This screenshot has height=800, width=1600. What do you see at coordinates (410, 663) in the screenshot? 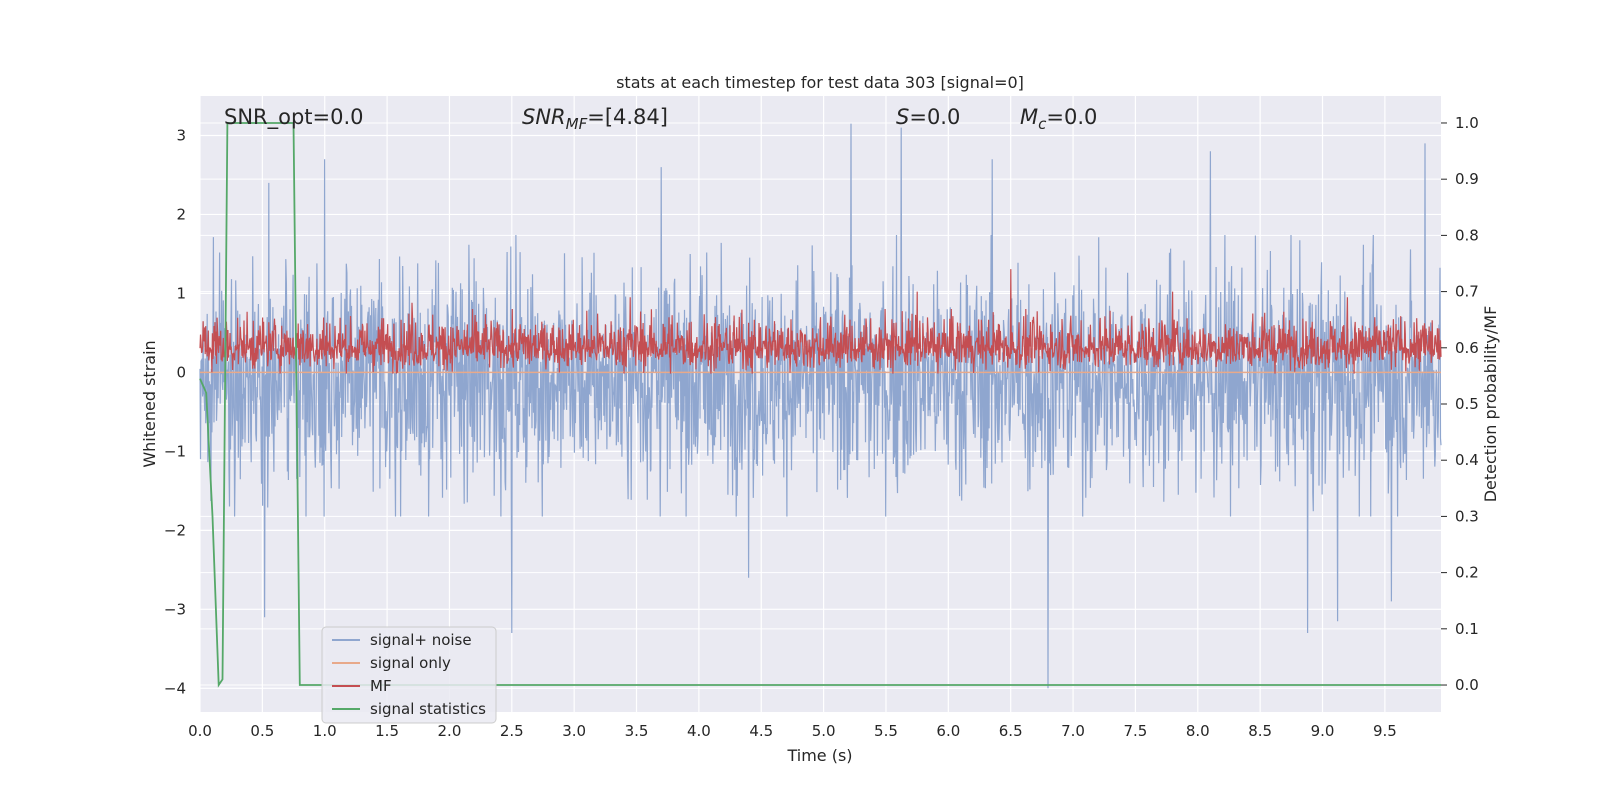
I see `legend-label-signal-only: signal only` at bounding box center [410, 663].